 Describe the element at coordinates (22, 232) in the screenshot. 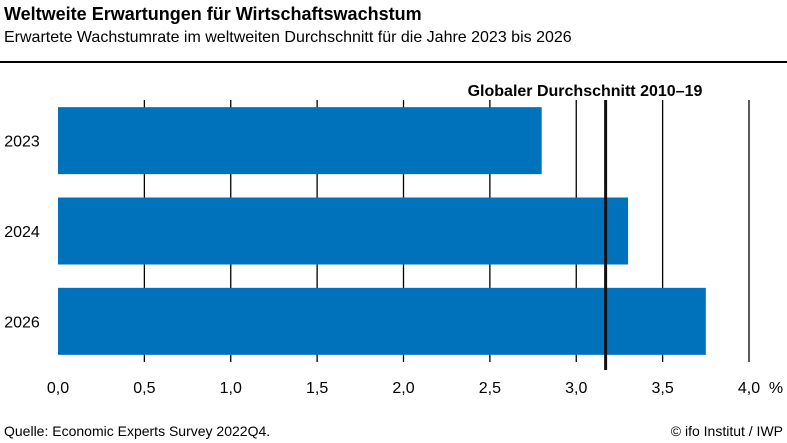

I see `y-category-label: 2024` at that location.